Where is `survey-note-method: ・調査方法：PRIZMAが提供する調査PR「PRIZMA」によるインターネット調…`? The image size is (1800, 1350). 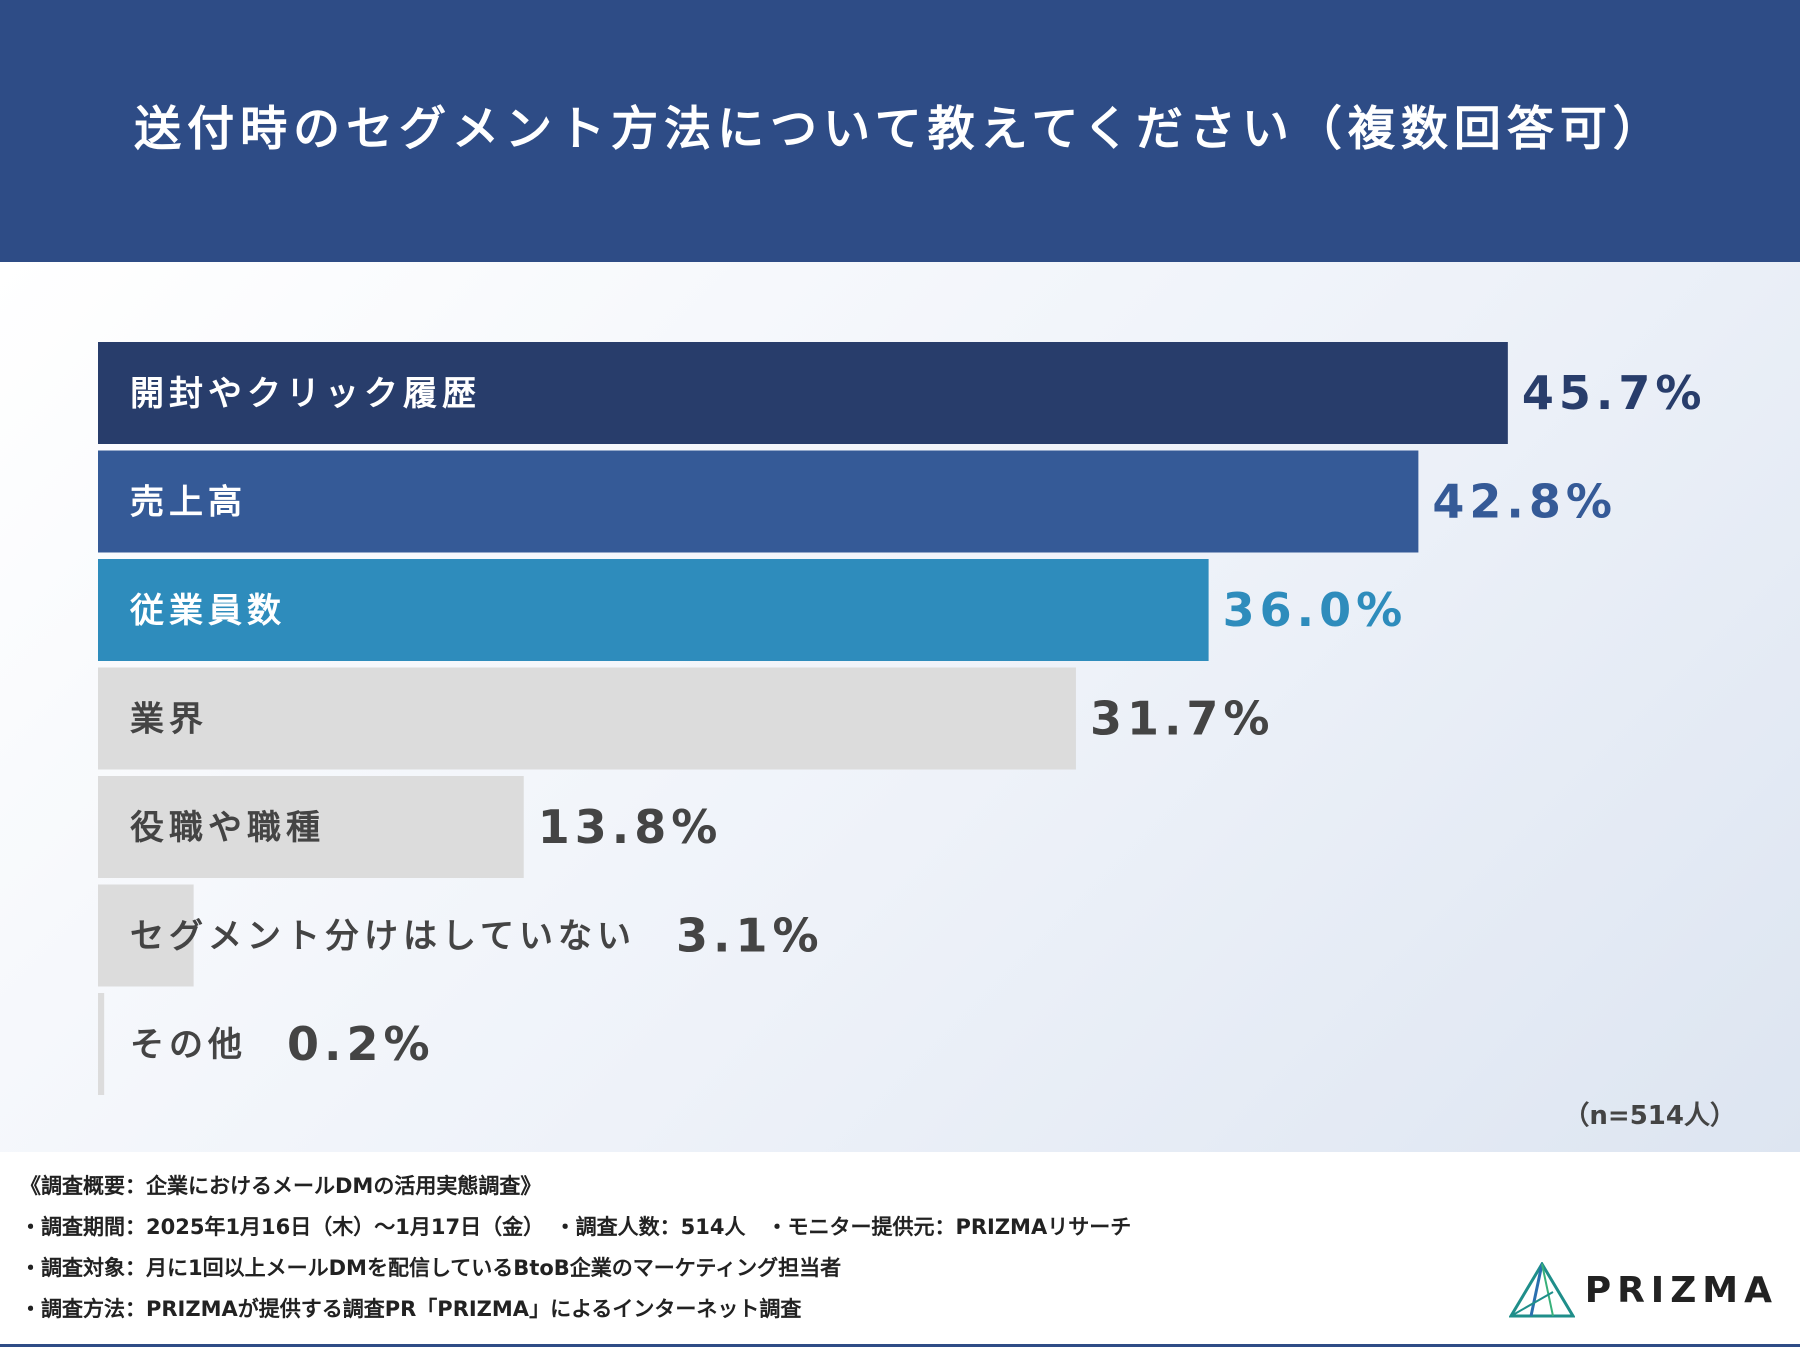 survey-note-method: ・調査方法：PRIZMAが提供する調査PR「PRIZMA」によるインターネット調… is located at coordinates (411, 1309).